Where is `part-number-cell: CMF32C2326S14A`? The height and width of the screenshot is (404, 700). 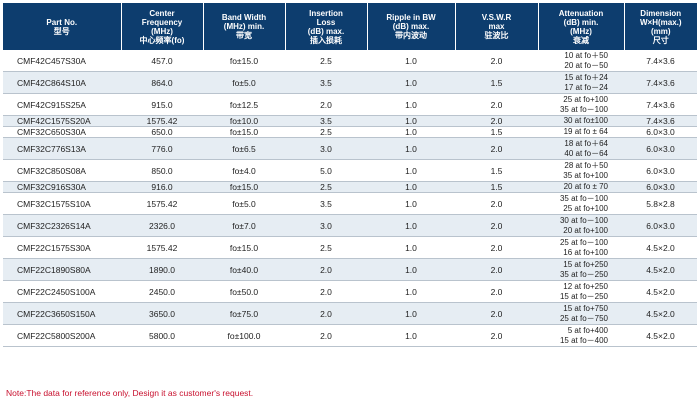
part-number-cell: CMF32C2326S14A is located at coordinates (62, 225).